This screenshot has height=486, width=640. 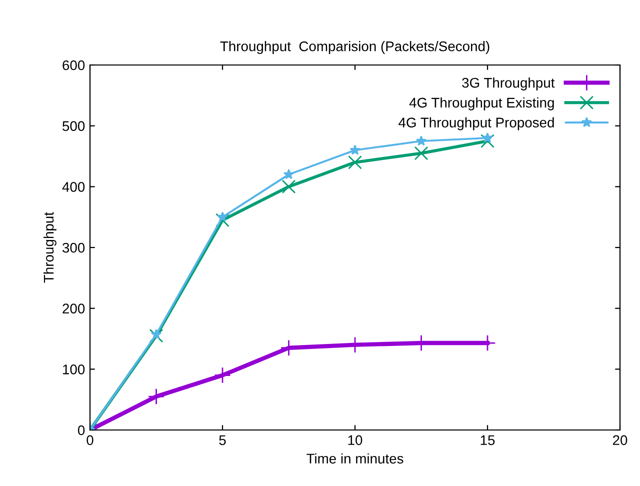 I want to click on legend-label: 4G Throughput Proposed, so click(x=476, y=123).